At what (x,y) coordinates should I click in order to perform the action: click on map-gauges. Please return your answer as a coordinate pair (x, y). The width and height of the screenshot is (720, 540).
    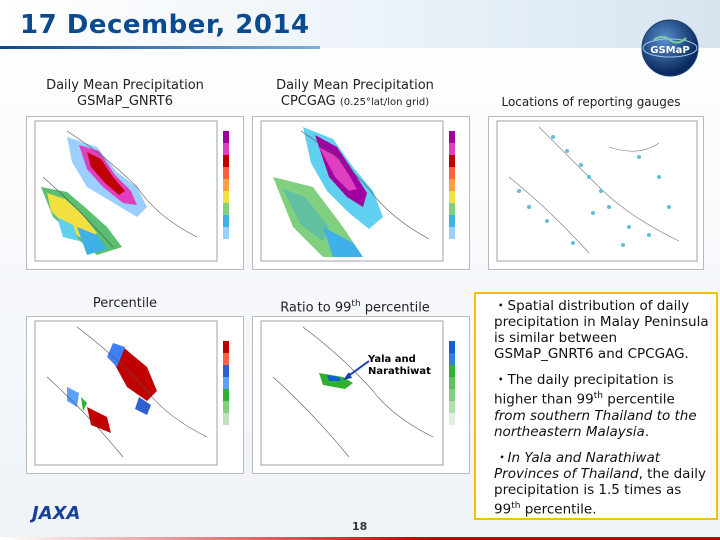
    Looking at the image, I should click on (597, 191).